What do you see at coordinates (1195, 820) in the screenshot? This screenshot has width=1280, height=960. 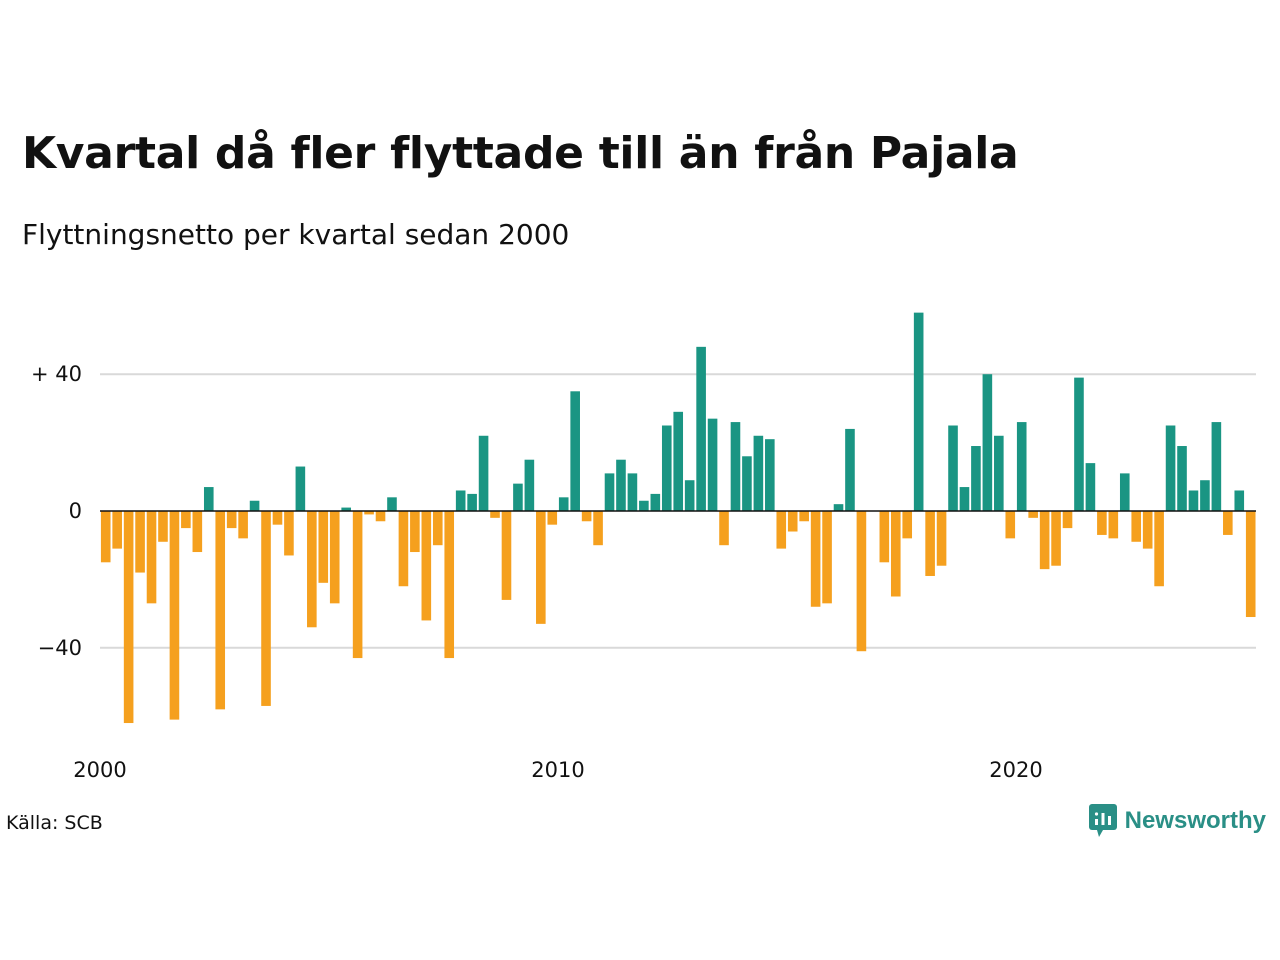 I see `brand-name: Newsworthy` at bounding box center [1195, 820].